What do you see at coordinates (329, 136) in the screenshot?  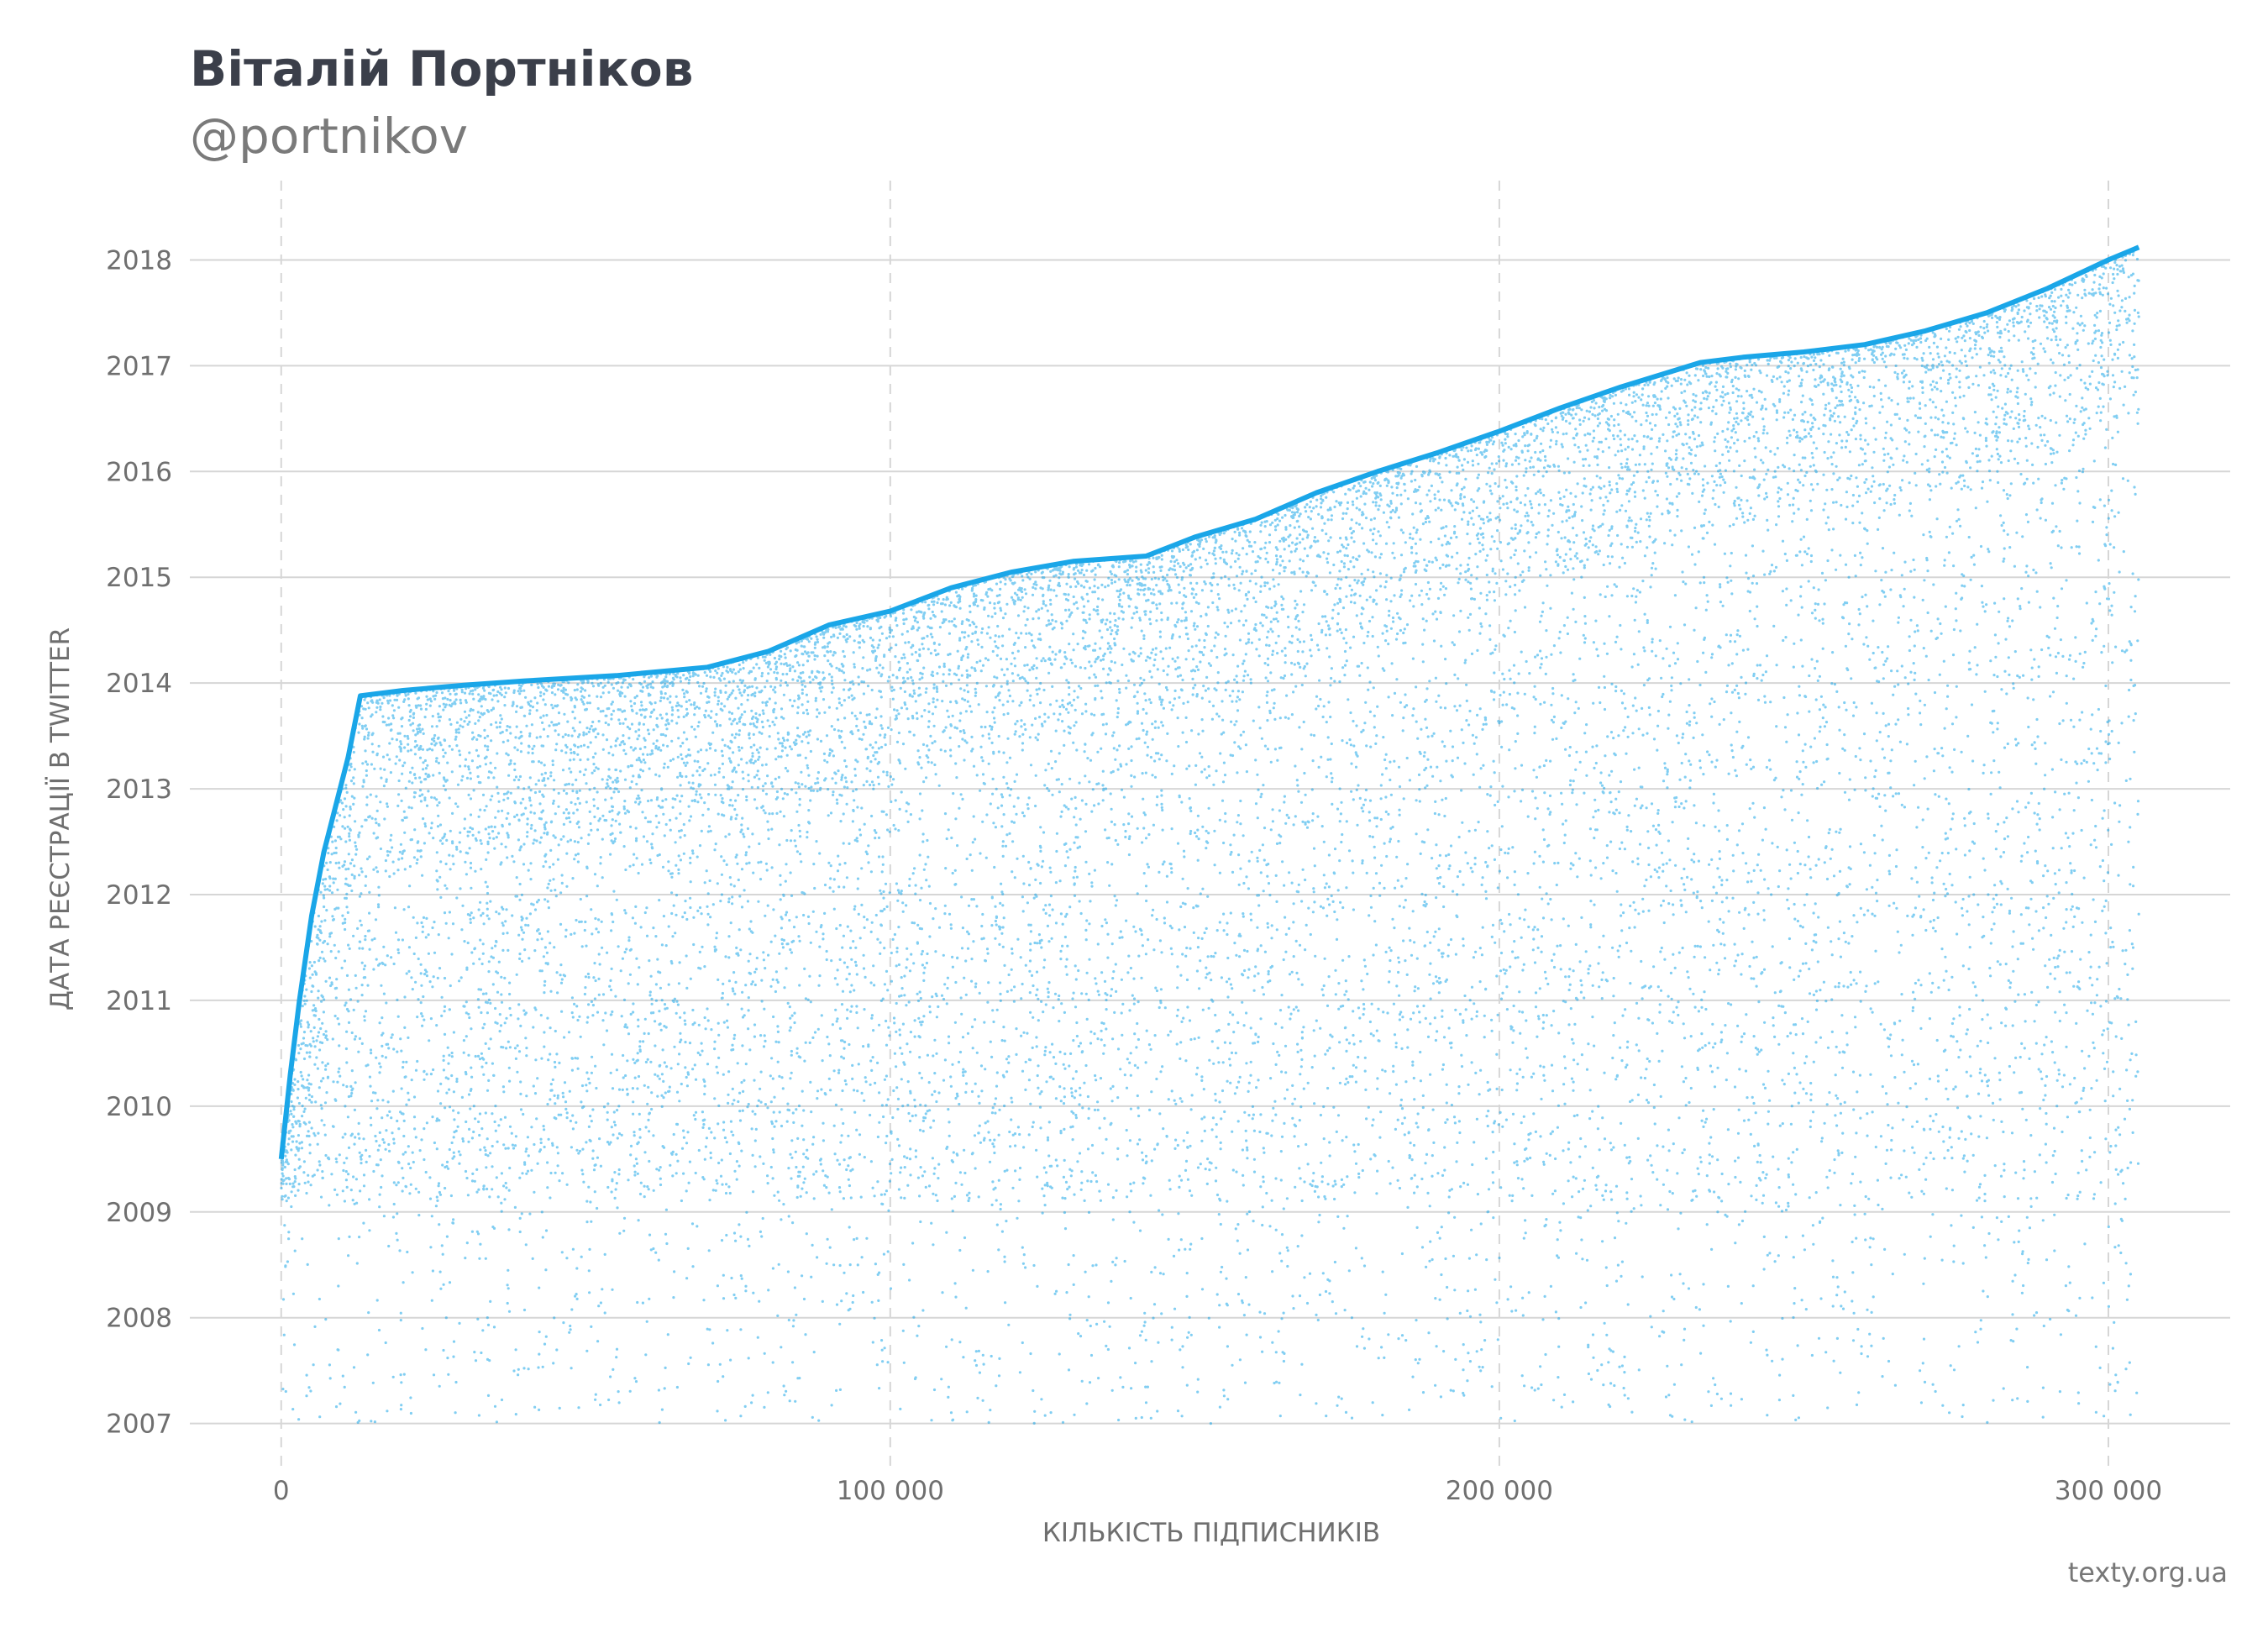 I see `chart-subtitle: @portnikov` at bounding box center [329, 136].